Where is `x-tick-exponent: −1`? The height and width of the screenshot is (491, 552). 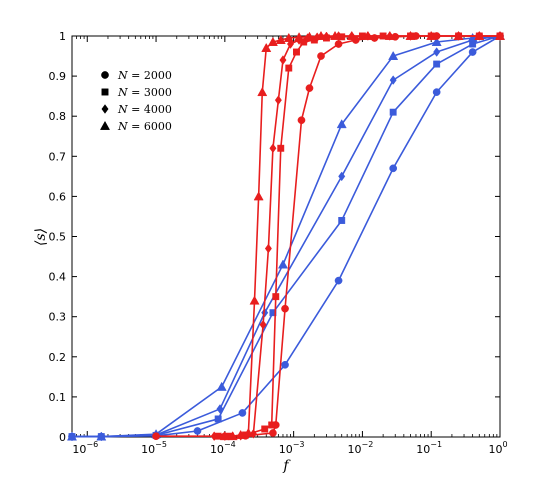
x-tick-exponent: −1 is located at coordinates (436, 444).